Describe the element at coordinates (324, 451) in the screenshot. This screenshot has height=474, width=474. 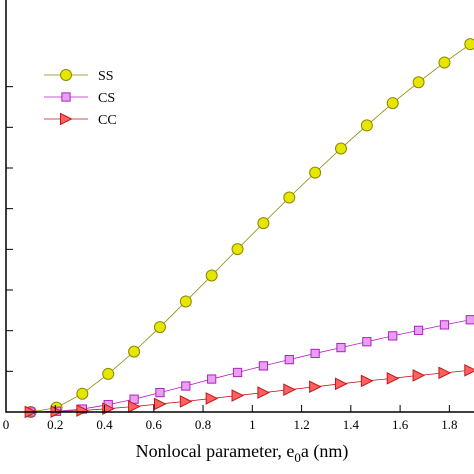
I see `x-axis-title-tail: a (nm)` at that location.